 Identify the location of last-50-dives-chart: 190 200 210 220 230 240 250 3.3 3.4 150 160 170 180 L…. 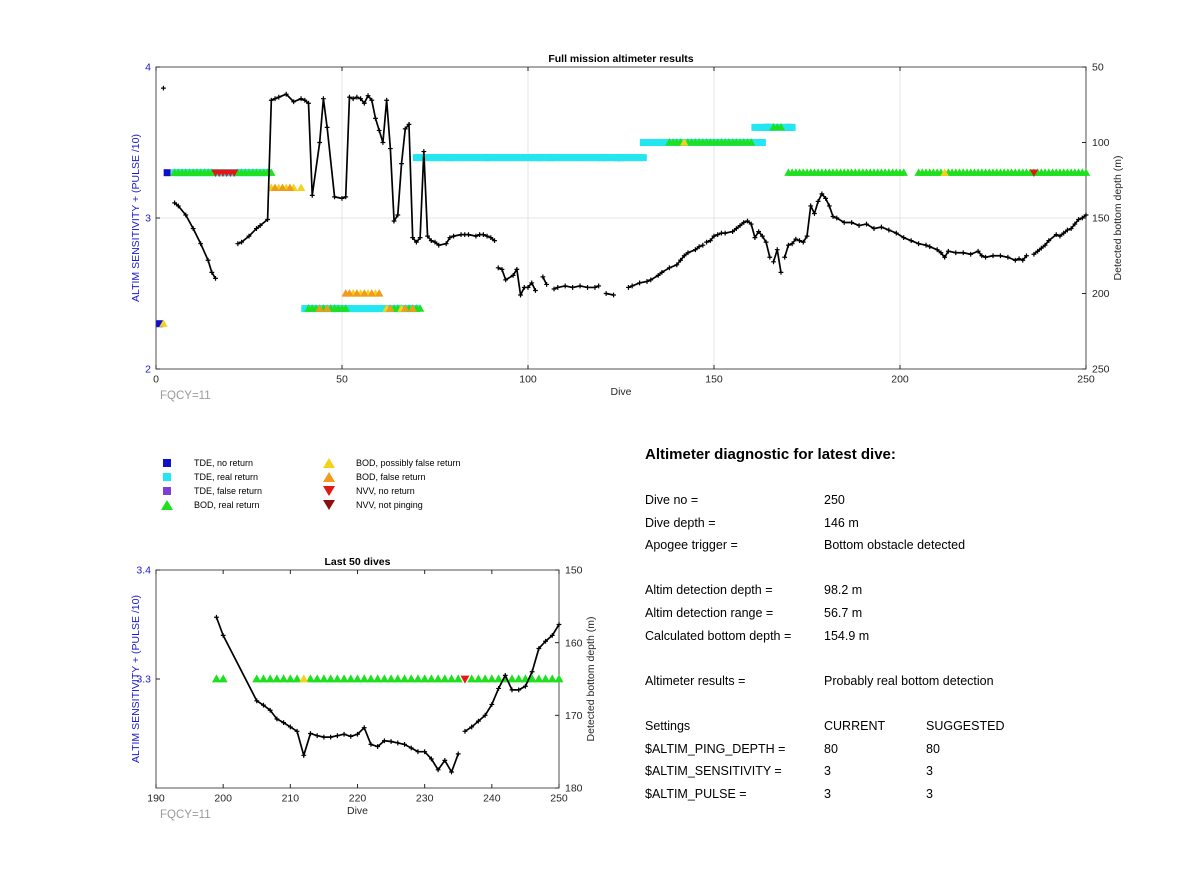
(363, 688).